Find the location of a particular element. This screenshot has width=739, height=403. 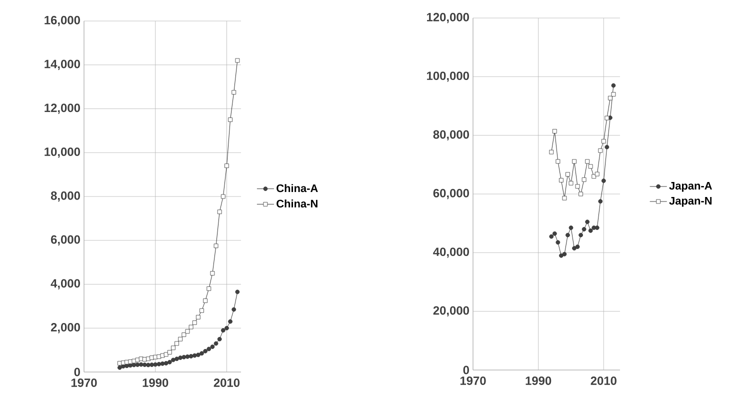

y-tick-label: 60,000 is located at coordinates (451, 194).